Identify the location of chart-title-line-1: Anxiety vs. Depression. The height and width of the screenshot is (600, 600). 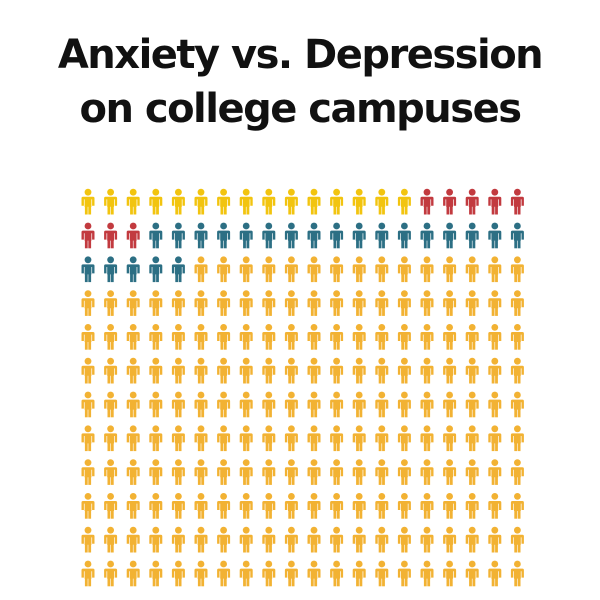
(300, 55).